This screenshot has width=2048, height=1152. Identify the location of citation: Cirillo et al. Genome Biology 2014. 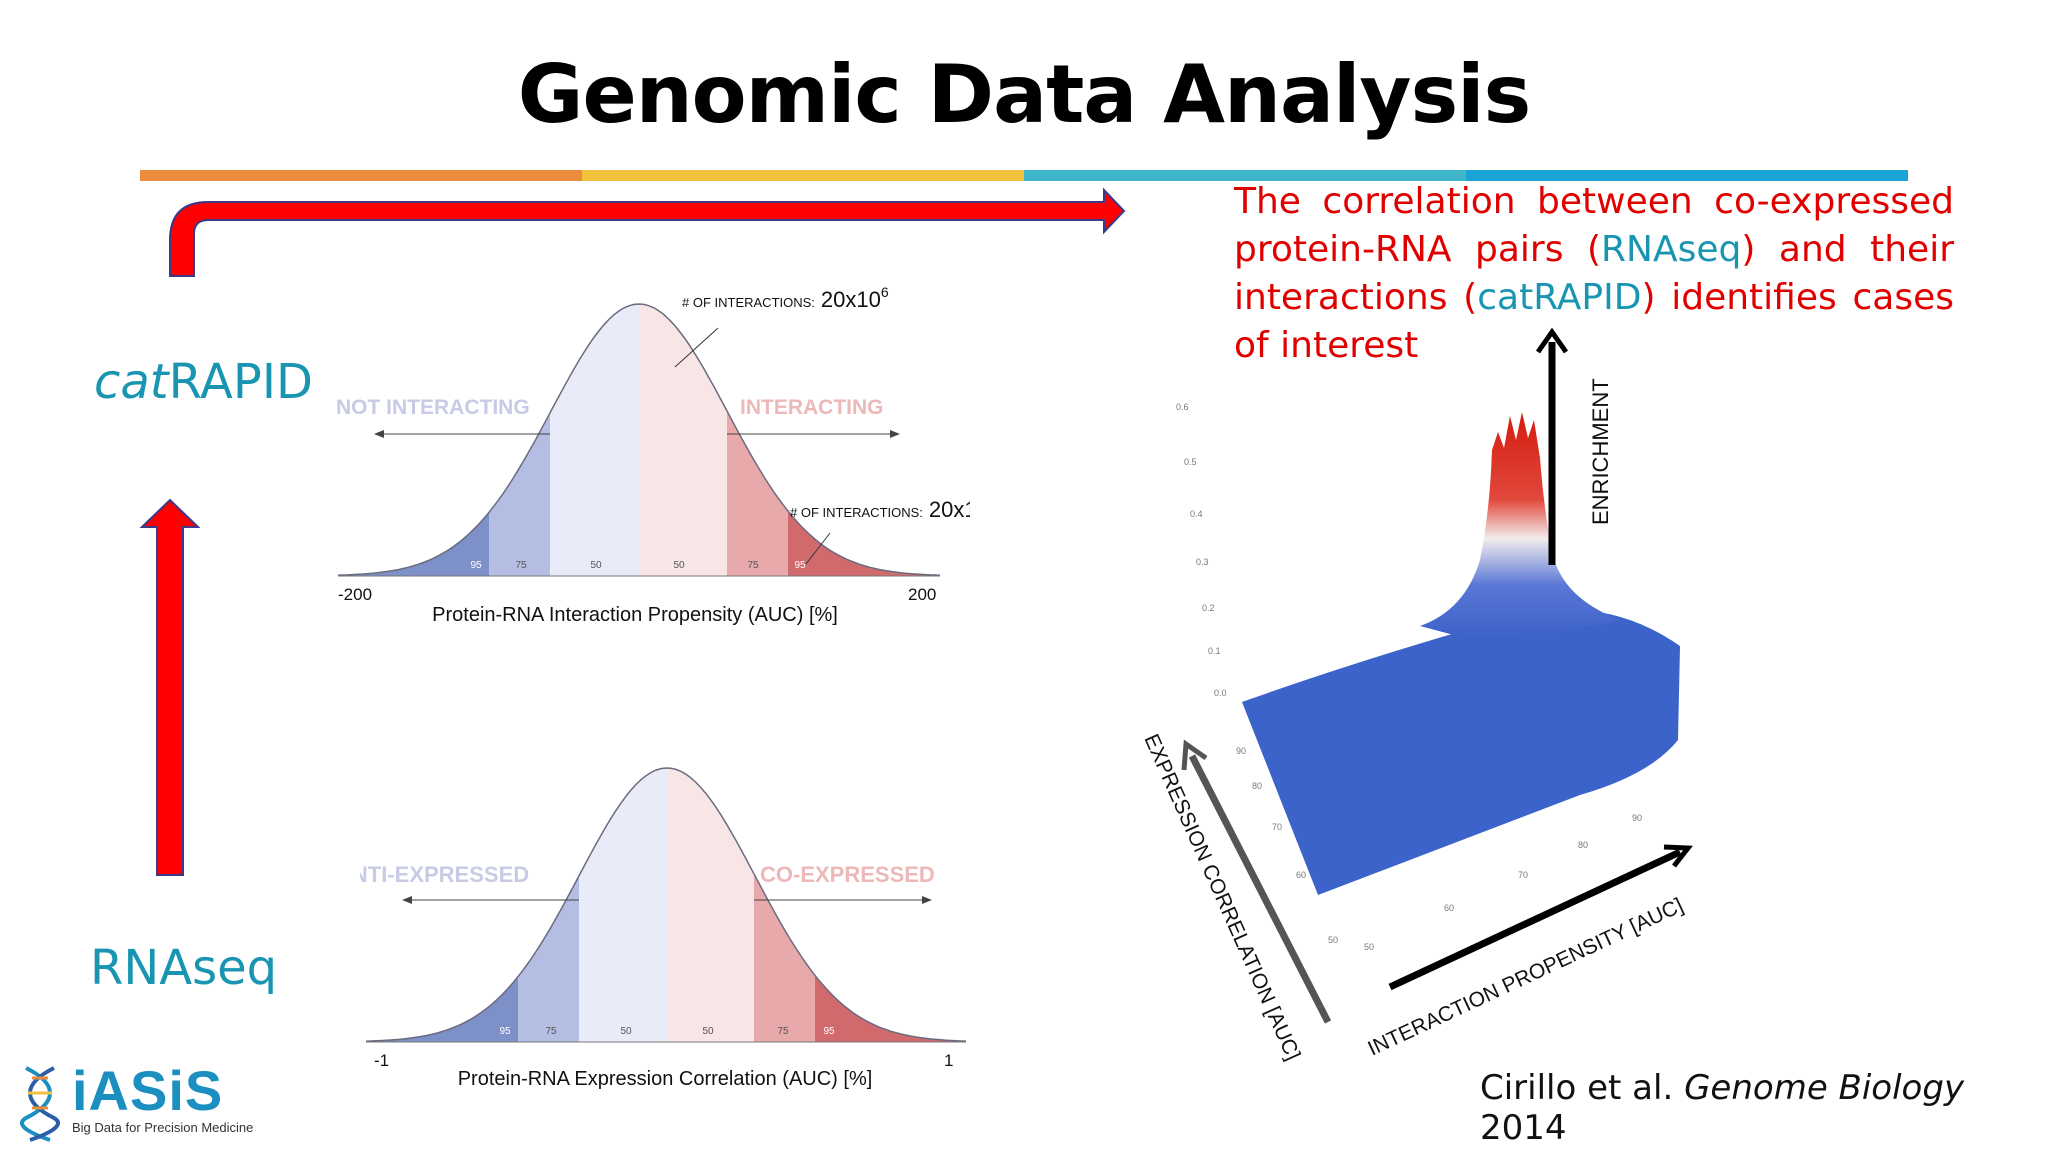
(1722, 1108).